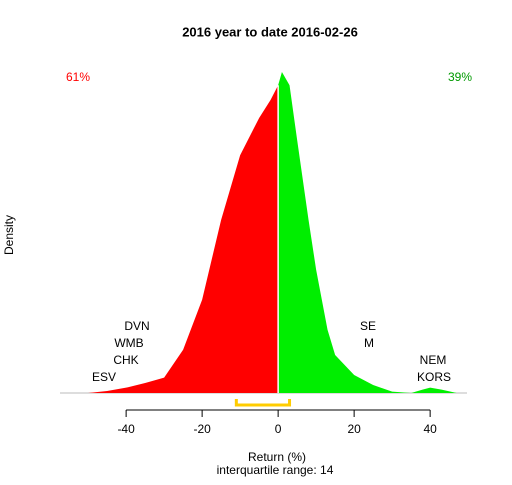 The height and width of the screenshot is (485, 512). What do you see at coordinates (369, 343) in the screenshot?
I see `ticker-label: M` at bounding box center [369, 343].